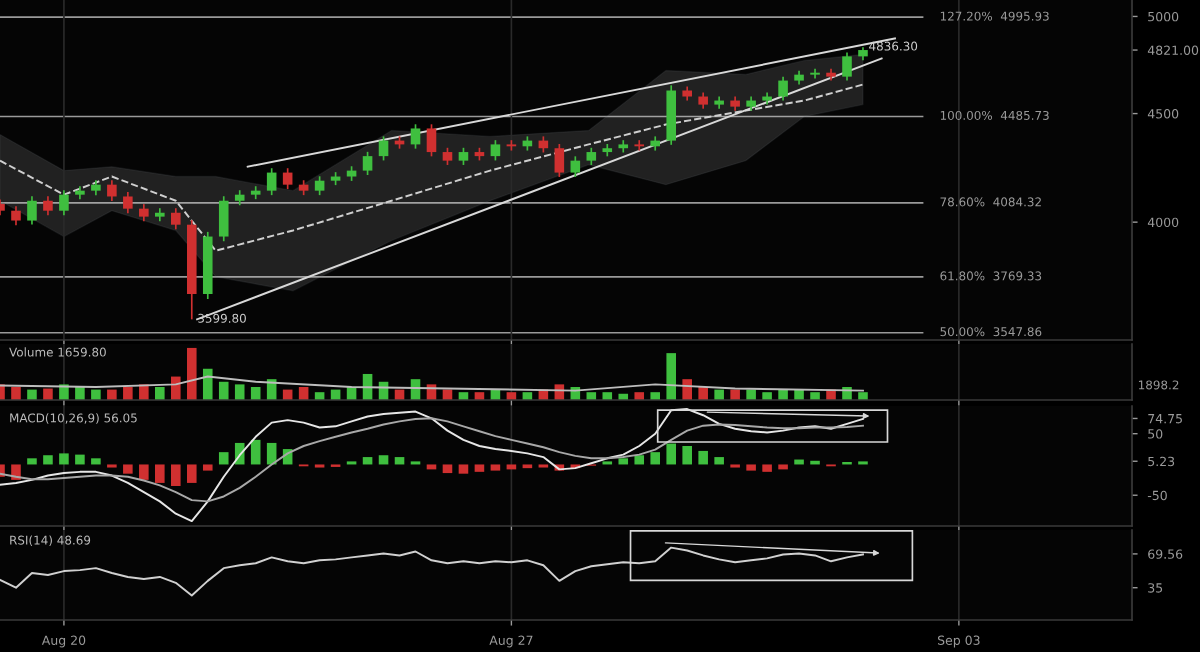 The width and height of the screenshot is (1200, 652). What do you see at coordinates (432, 460) in the screenshot?
I see `line-series` at bounding box center [432, 460].